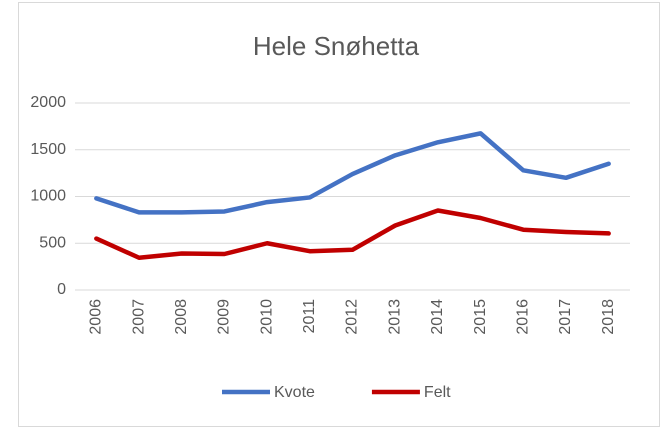 The height and width of the screenshot is (429, 662). What do you see at coordinates (608, 317) in the screenshot?
I see `x-tick-label: 2018` at bounding box center [608, 317].